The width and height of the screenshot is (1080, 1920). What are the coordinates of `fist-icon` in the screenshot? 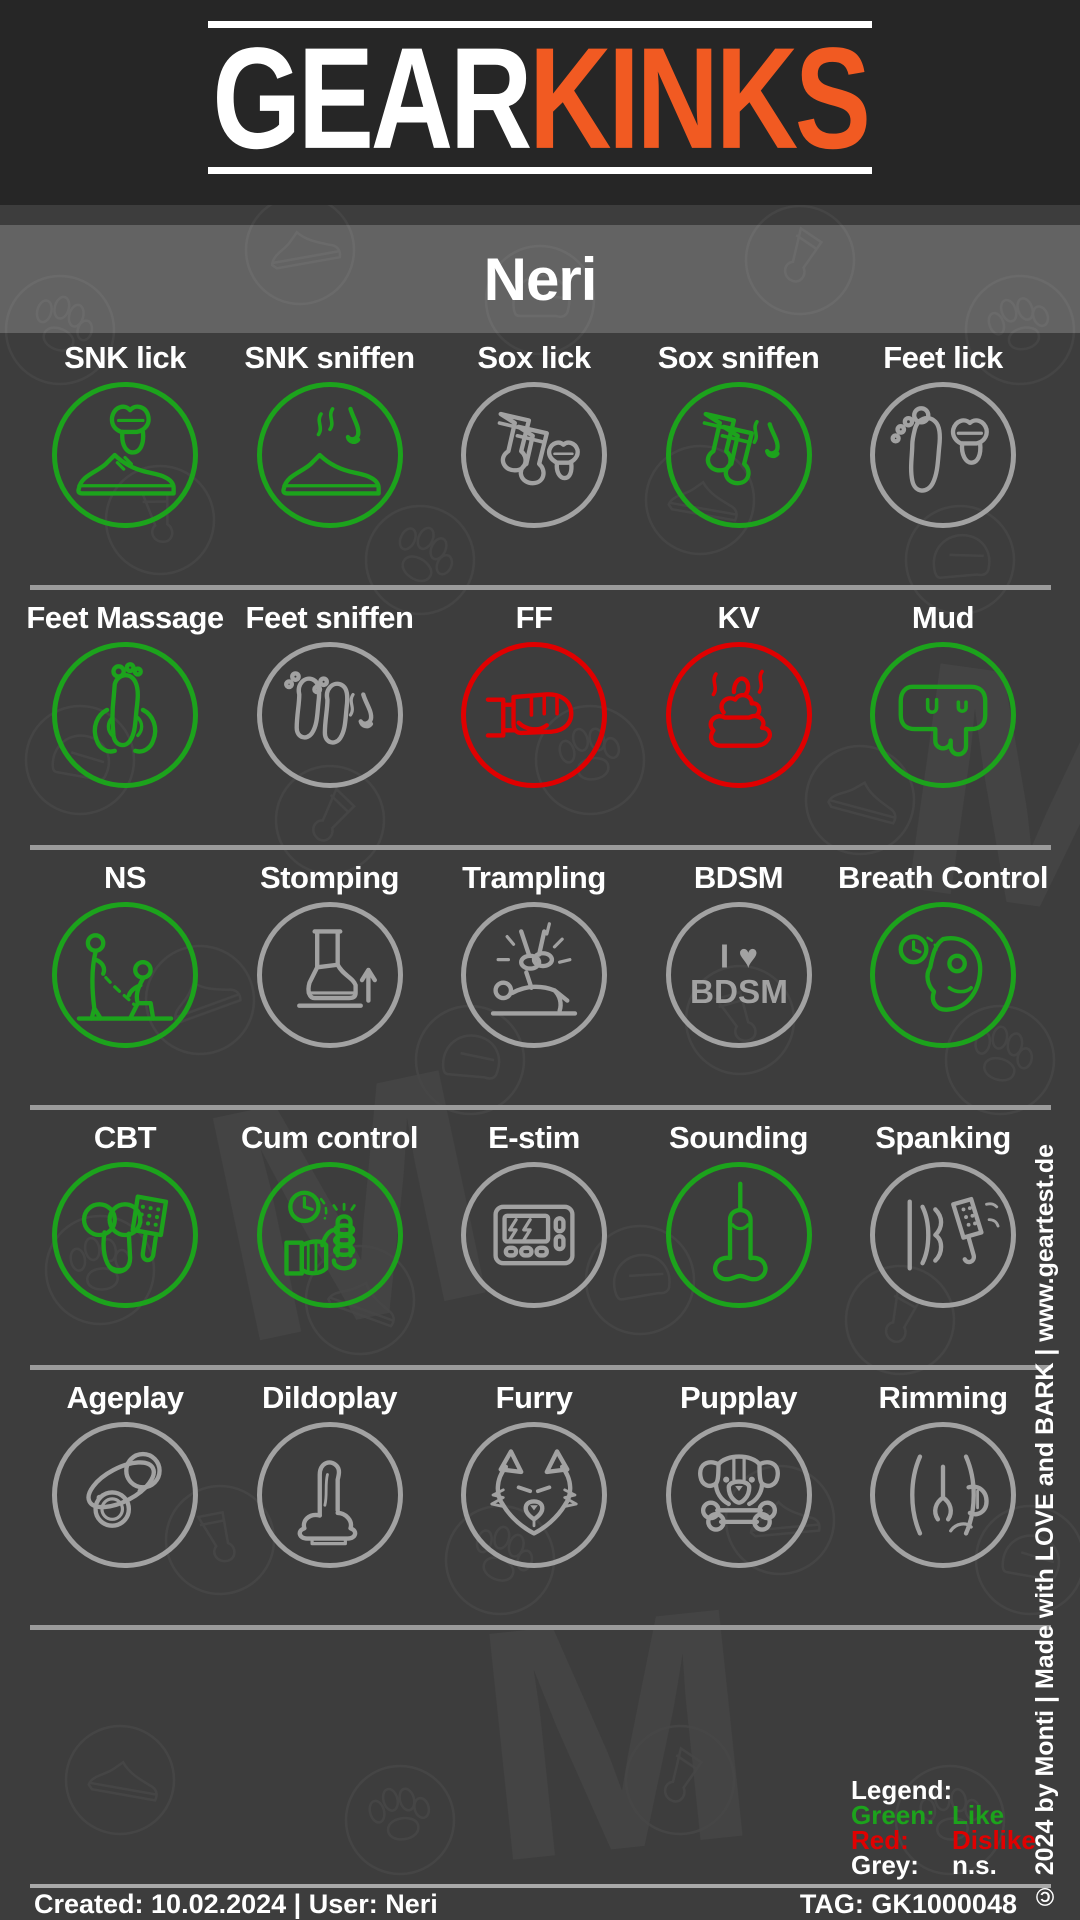 It's located at (534, 715).